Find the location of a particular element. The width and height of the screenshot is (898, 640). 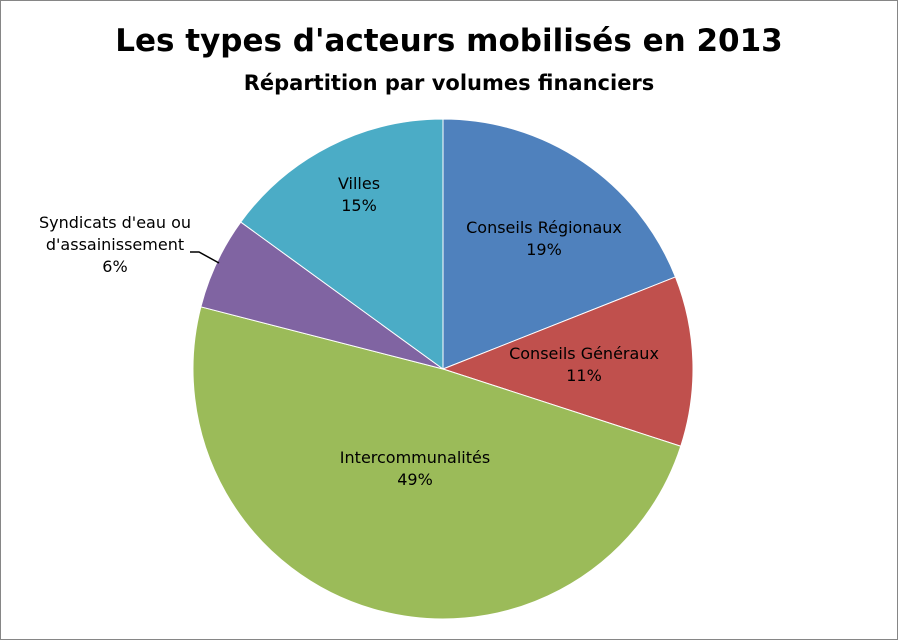

data-label-name: Conseils Régionaux is located at coordinates (544, 227).